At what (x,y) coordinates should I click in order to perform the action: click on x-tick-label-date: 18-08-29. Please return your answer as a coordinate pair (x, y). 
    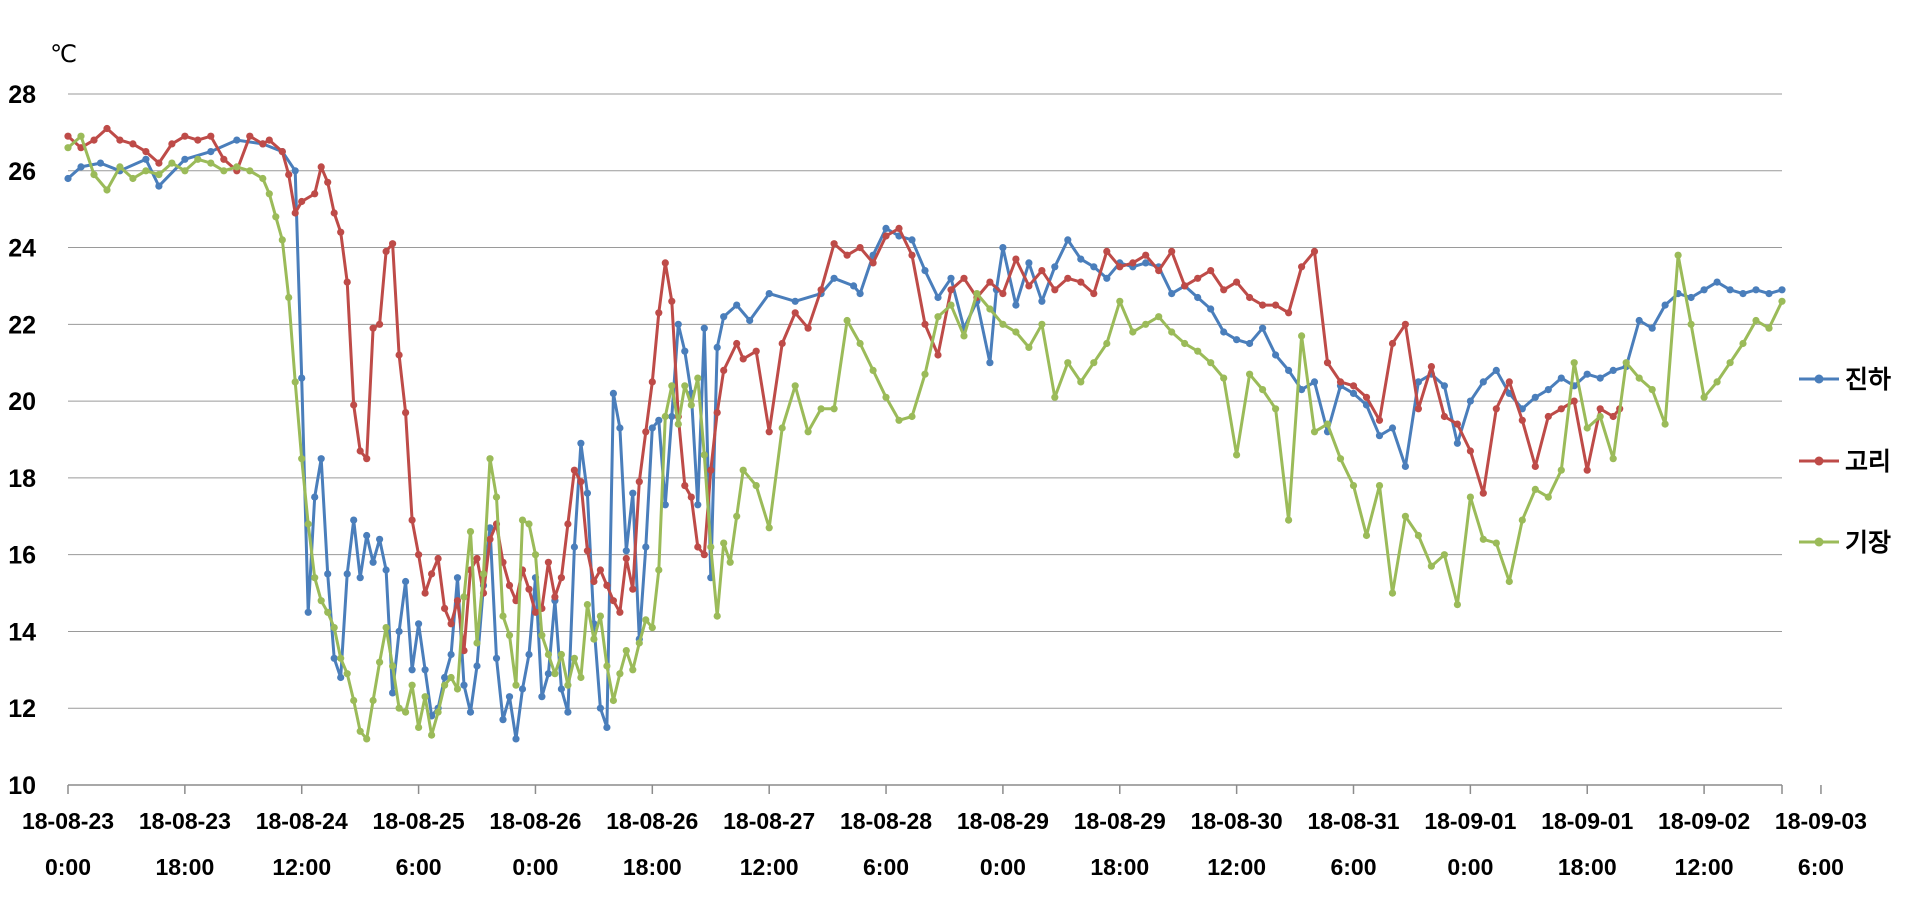
    Looking at the image, I should click on (1003, 821).